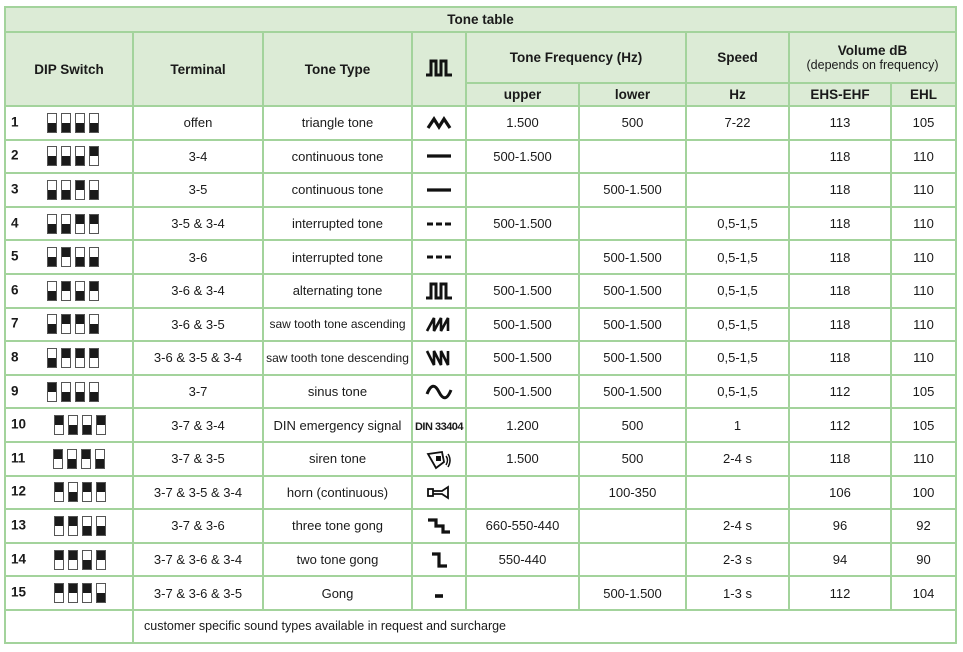 This screenshot has width=963, height=652. Describe the element at coordinates (438, 493) in the screenshot. I see `horn-icon` at that location.